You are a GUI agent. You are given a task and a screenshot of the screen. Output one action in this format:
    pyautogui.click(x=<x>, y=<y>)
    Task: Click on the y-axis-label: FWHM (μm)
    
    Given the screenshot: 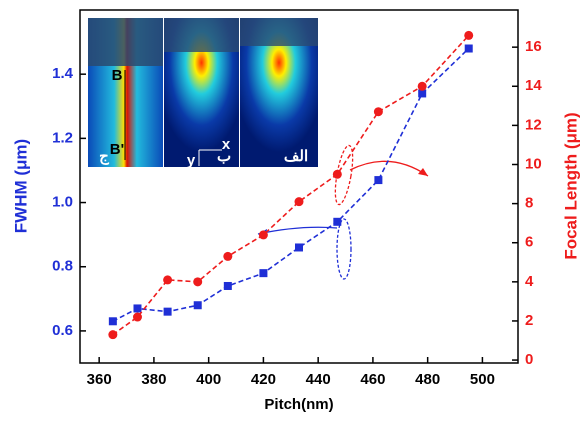 What is the action you would take?
    pyautogui.click(x=20, y=186)
    